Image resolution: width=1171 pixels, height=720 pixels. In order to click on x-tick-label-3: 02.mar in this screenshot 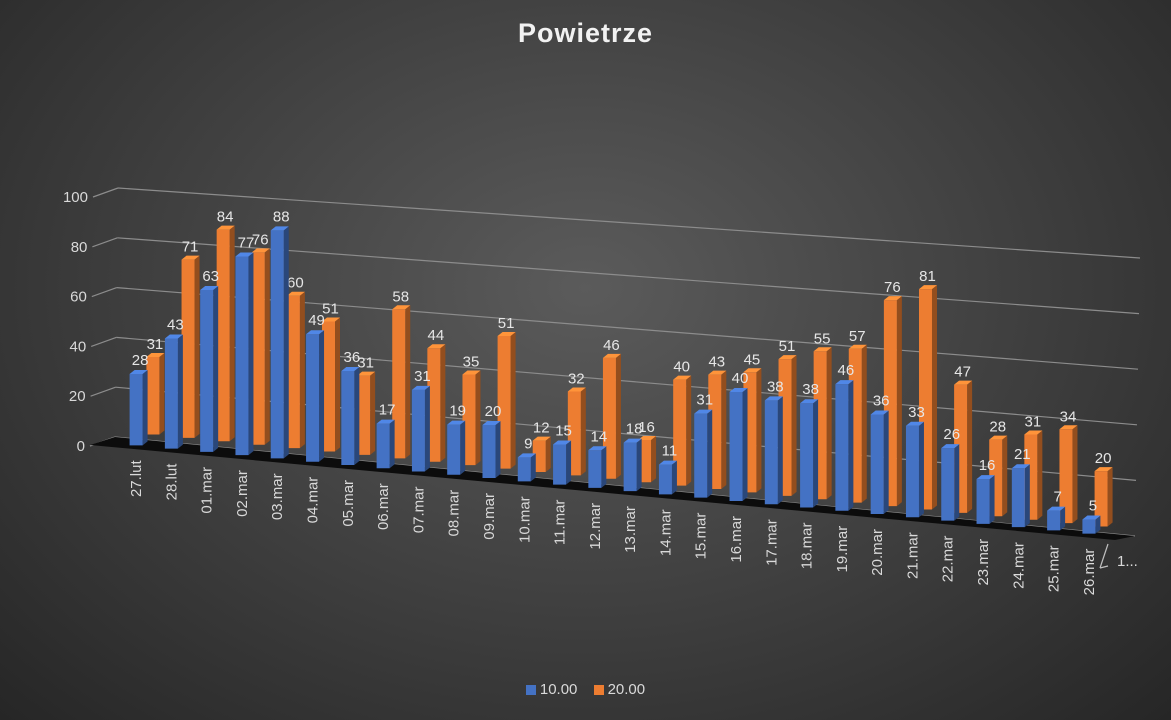, I will do `click(242, 493)`.